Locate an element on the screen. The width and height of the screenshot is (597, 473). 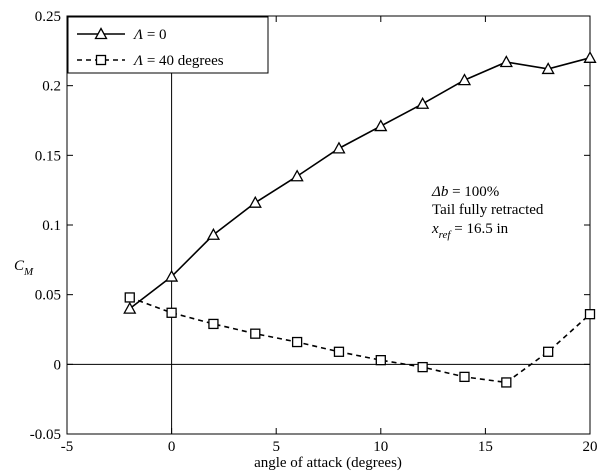
y-tick-label: 0.05 is located at coordinates (48, 296).